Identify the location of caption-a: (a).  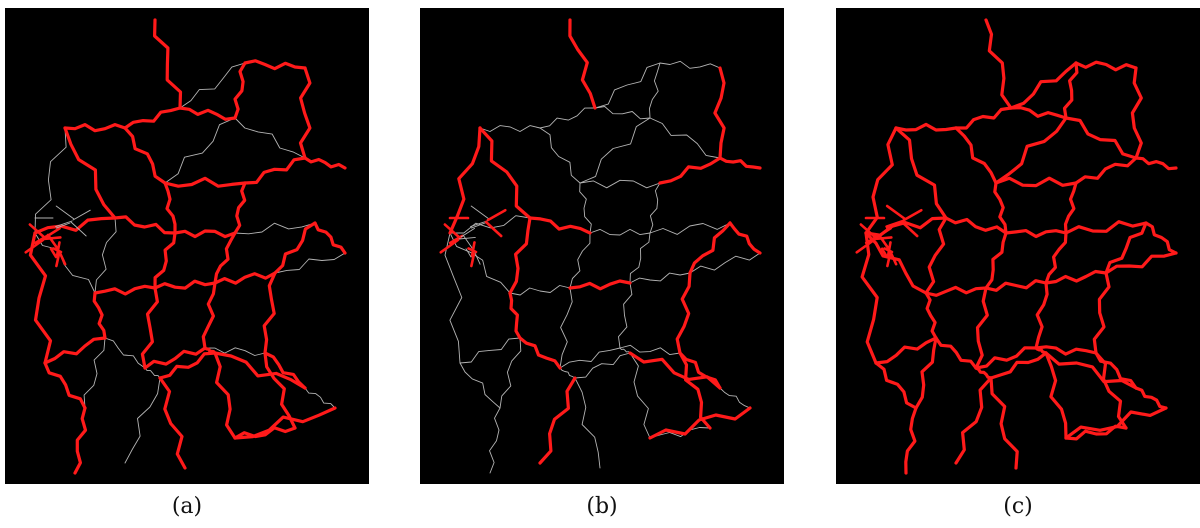
(187, 506).